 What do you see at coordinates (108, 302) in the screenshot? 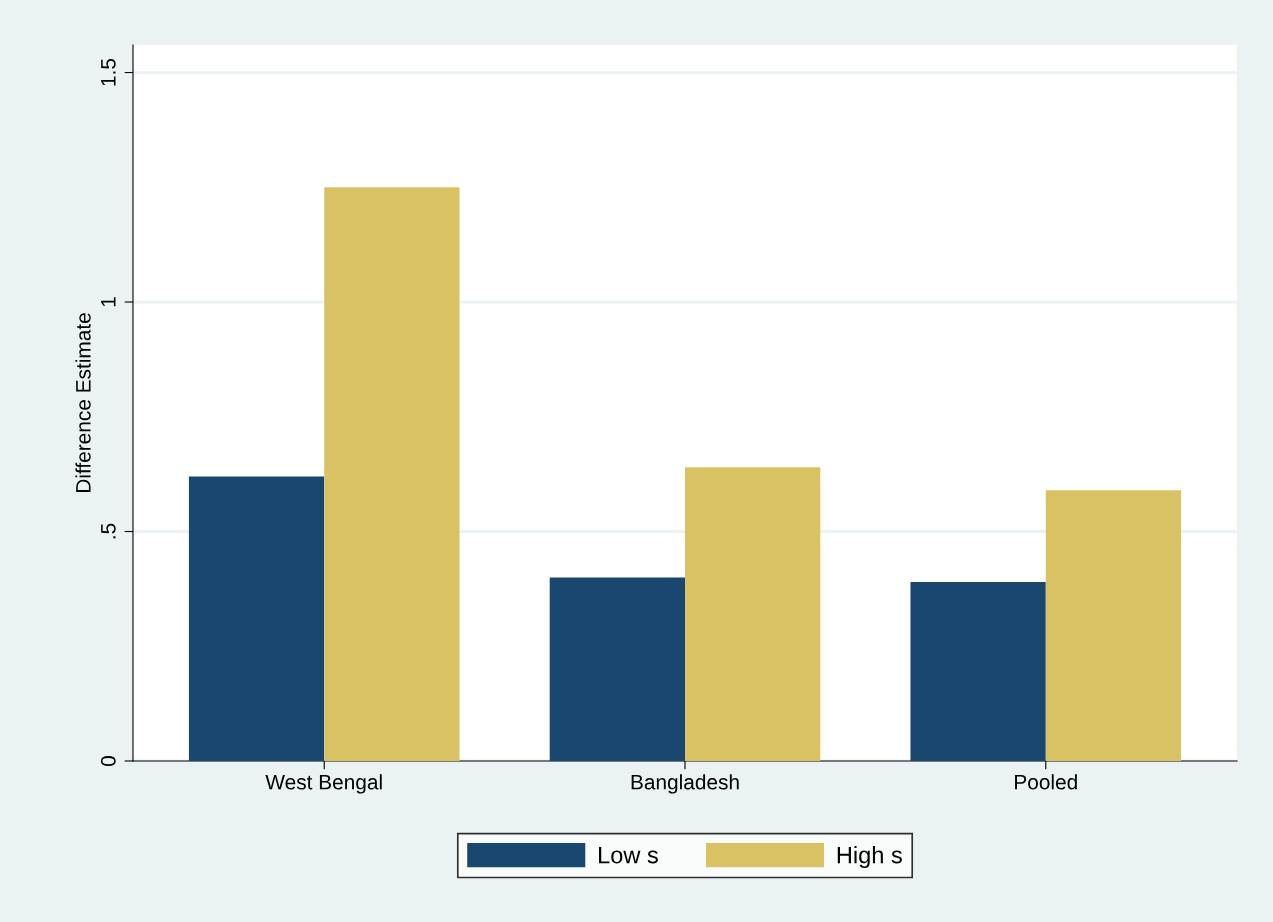
I see `y-tick-label: 1` at bounding box center [108, 302].